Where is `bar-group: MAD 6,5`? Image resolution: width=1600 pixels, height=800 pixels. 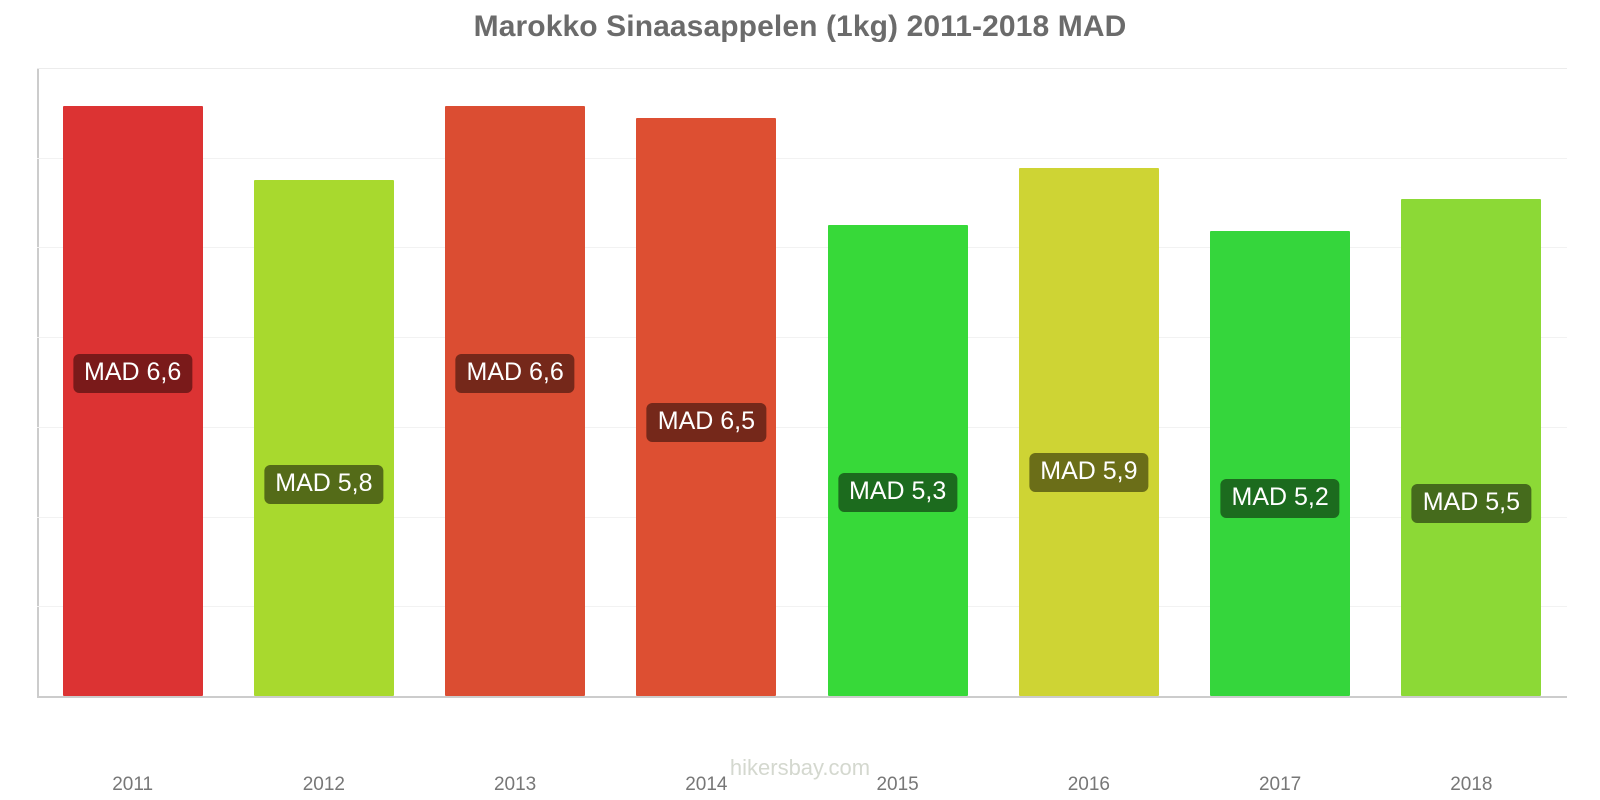 bar-group: MAD 6,5 is located at coordinates (706, 382).